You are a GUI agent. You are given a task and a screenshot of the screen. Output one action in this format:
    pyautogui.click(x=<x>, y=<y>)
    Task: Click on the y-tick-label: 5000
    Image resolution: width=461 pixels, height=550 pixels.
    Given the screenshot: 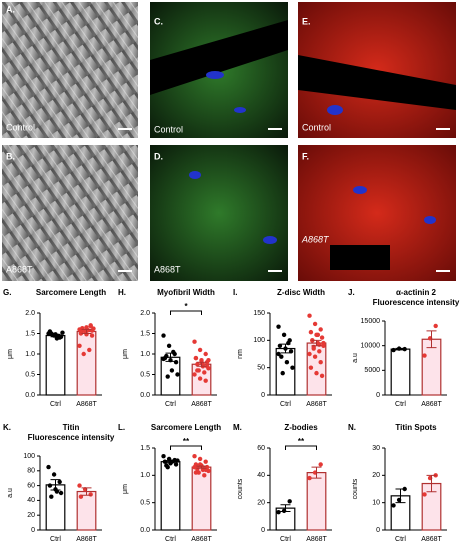 What is the action you would take?
    pyautogui.click(x=372, y=370)
    